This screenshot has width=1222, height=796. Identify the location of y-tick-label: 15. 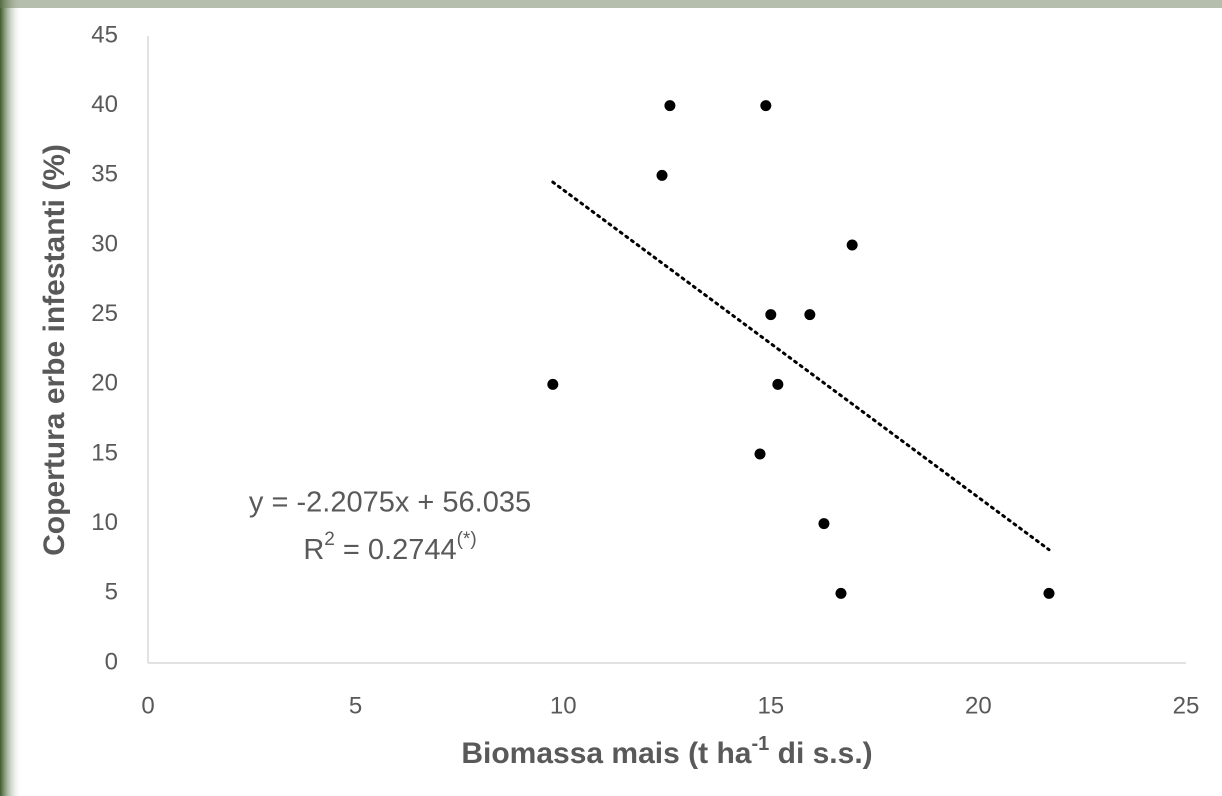
(104, 452).